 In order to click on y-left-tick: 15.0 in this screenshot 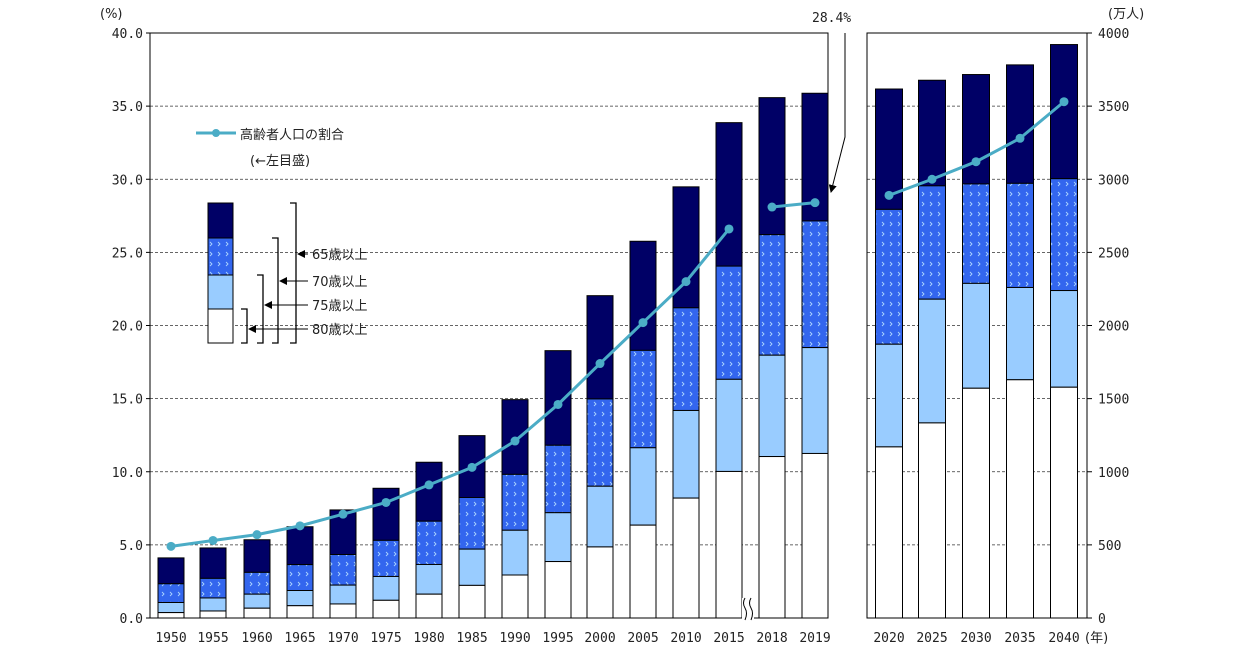, I will do `click(127, 400)`.